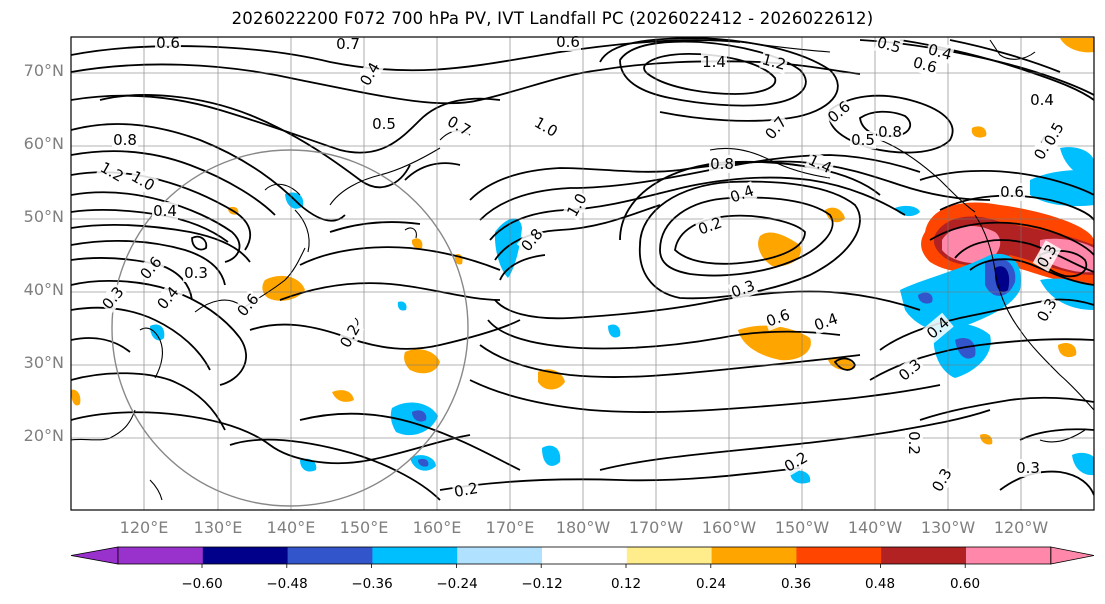  Describe the element at coordinates (656, 527) in the screenshot. I see `lon-label-170w: 170°W` at that location.